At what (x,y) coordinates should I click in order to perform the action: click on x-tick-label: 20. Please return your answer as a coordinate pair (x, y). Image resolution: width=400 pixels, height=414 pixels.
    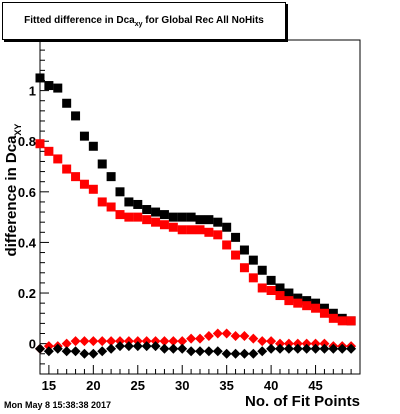
    Looking at the image, I should click on (93, 385).